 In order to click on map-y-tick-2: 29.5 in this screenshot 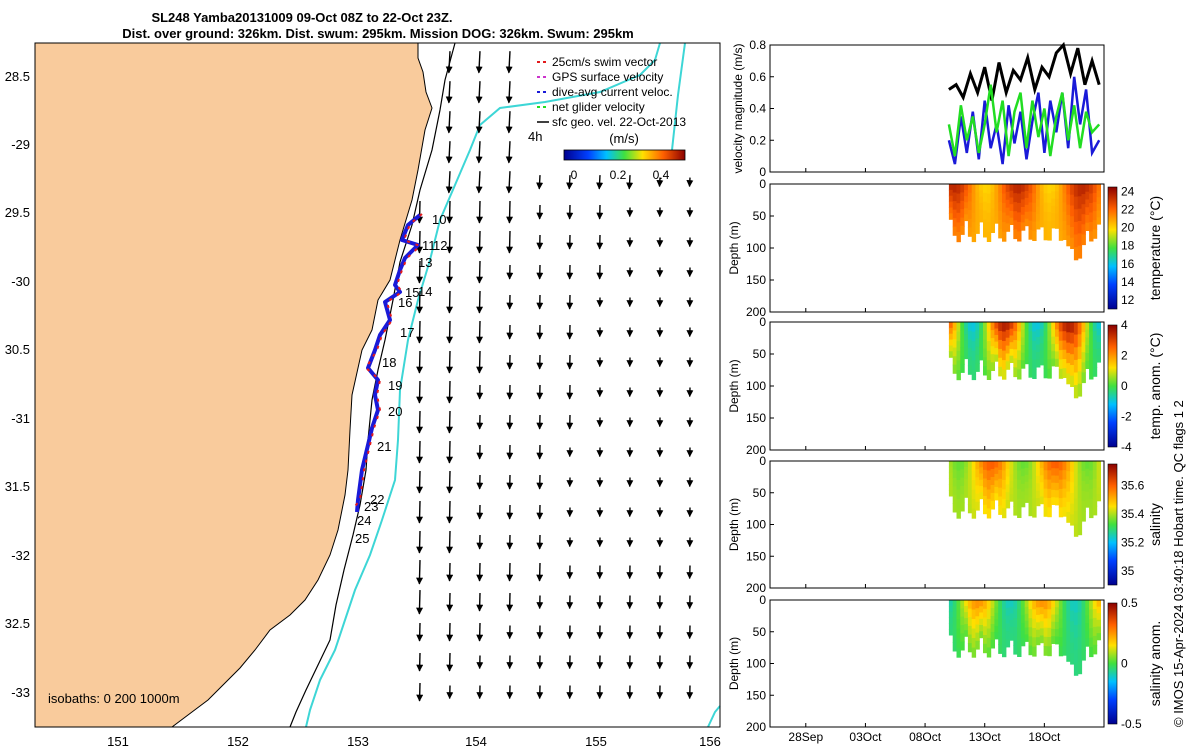, I will do `click(17, 212)`.